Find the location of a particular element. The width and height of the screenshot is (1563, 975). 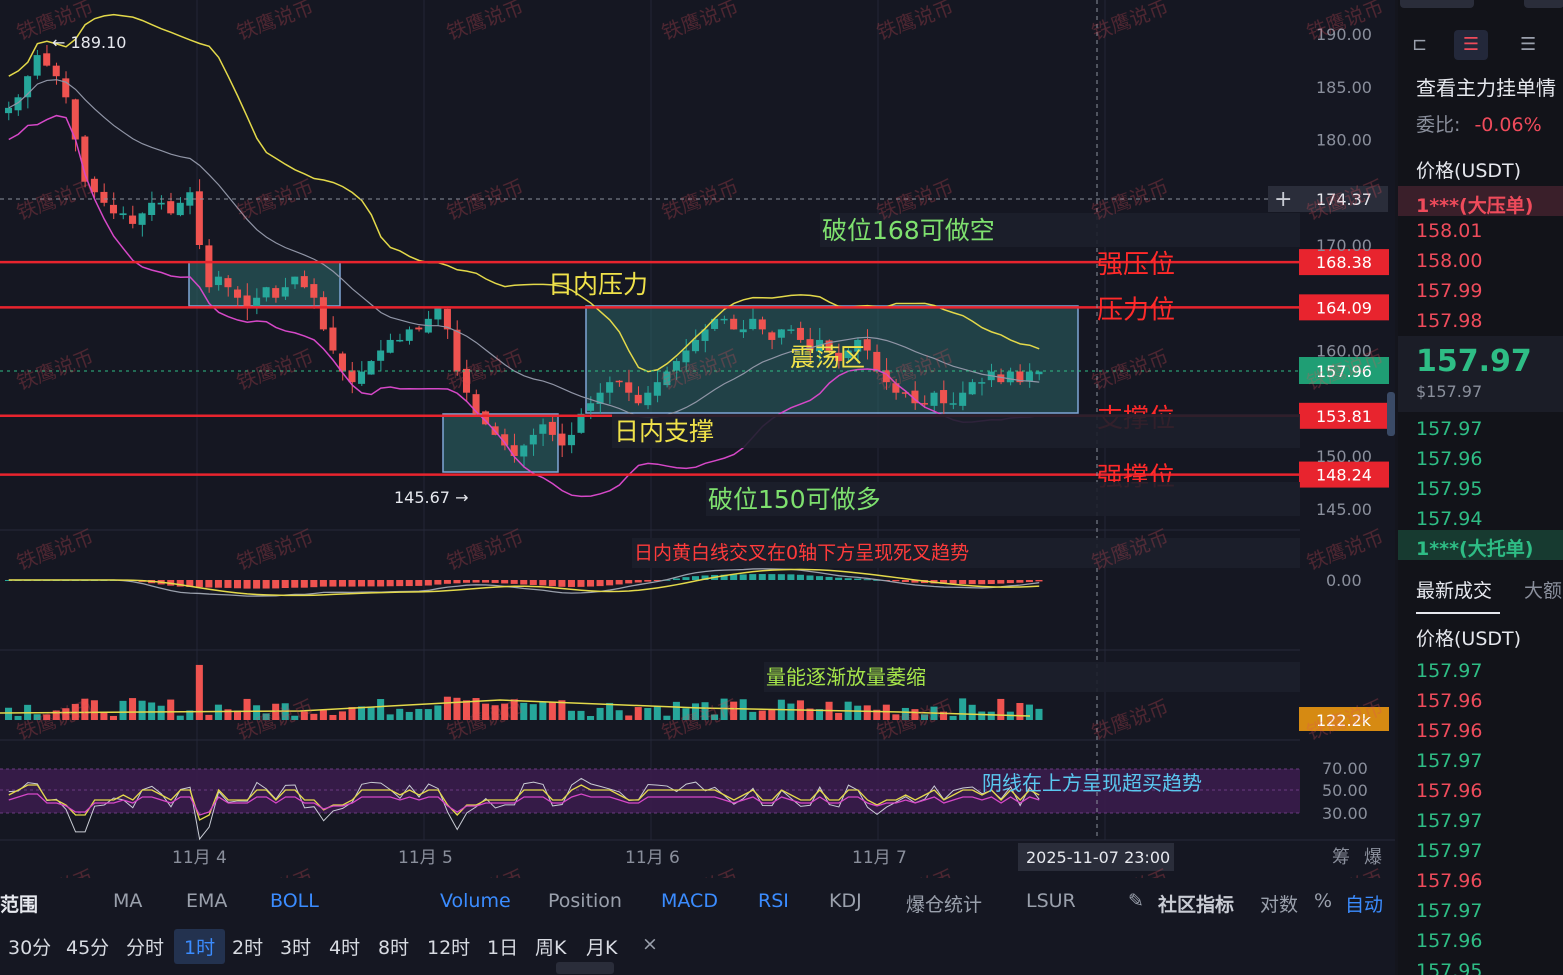

level-price-tag: 148.24 is located at coordinates (1344, 475).